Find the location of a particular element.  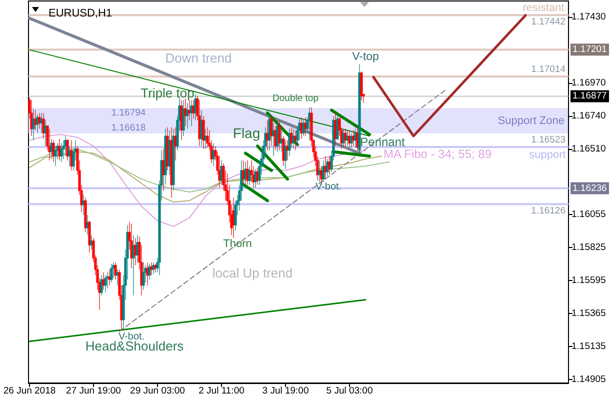

ref-line-label: 1.16236 is located at coordinates (589, 188).